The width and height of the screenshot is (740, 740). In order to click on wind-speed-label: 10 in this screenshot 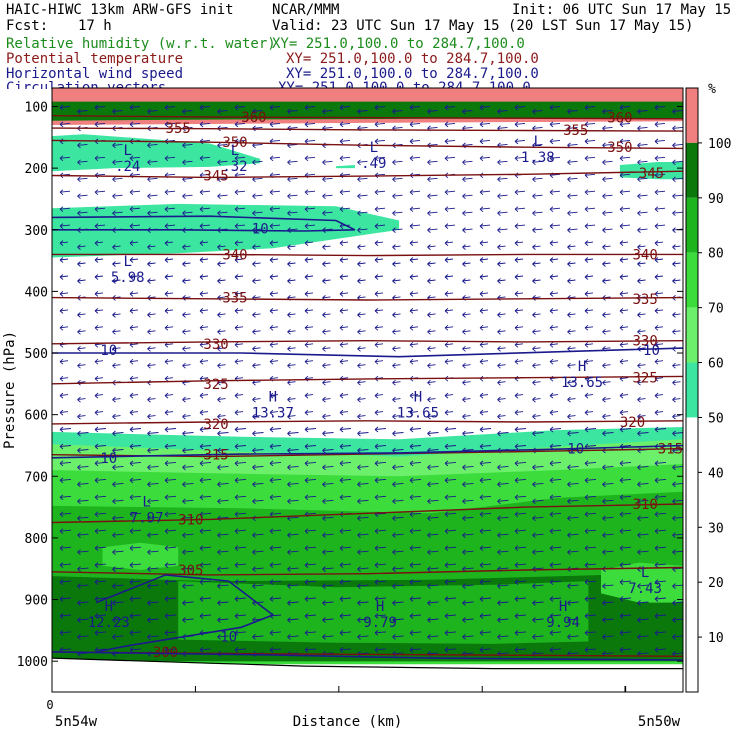, I will do `click(651, 351)`.